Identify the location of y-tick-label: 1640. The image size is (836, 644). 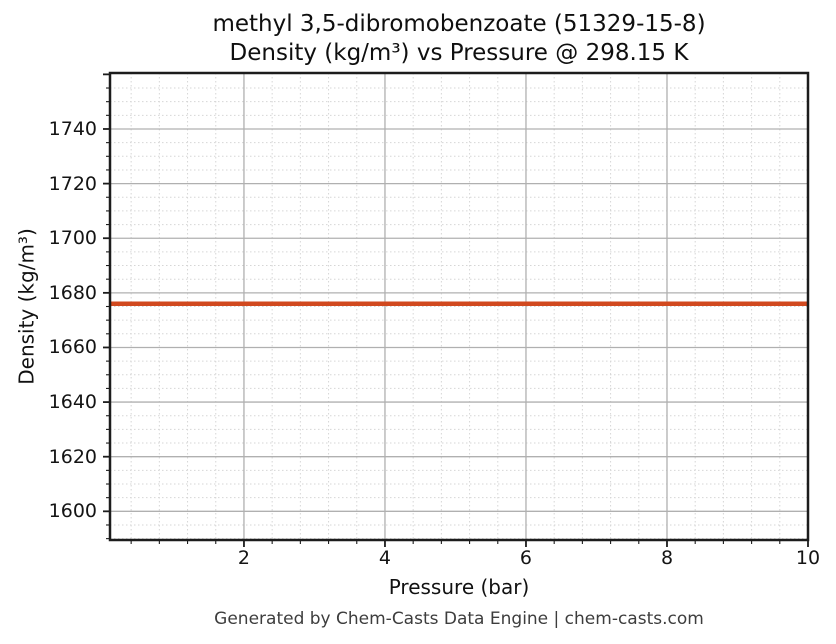
(72, 402).